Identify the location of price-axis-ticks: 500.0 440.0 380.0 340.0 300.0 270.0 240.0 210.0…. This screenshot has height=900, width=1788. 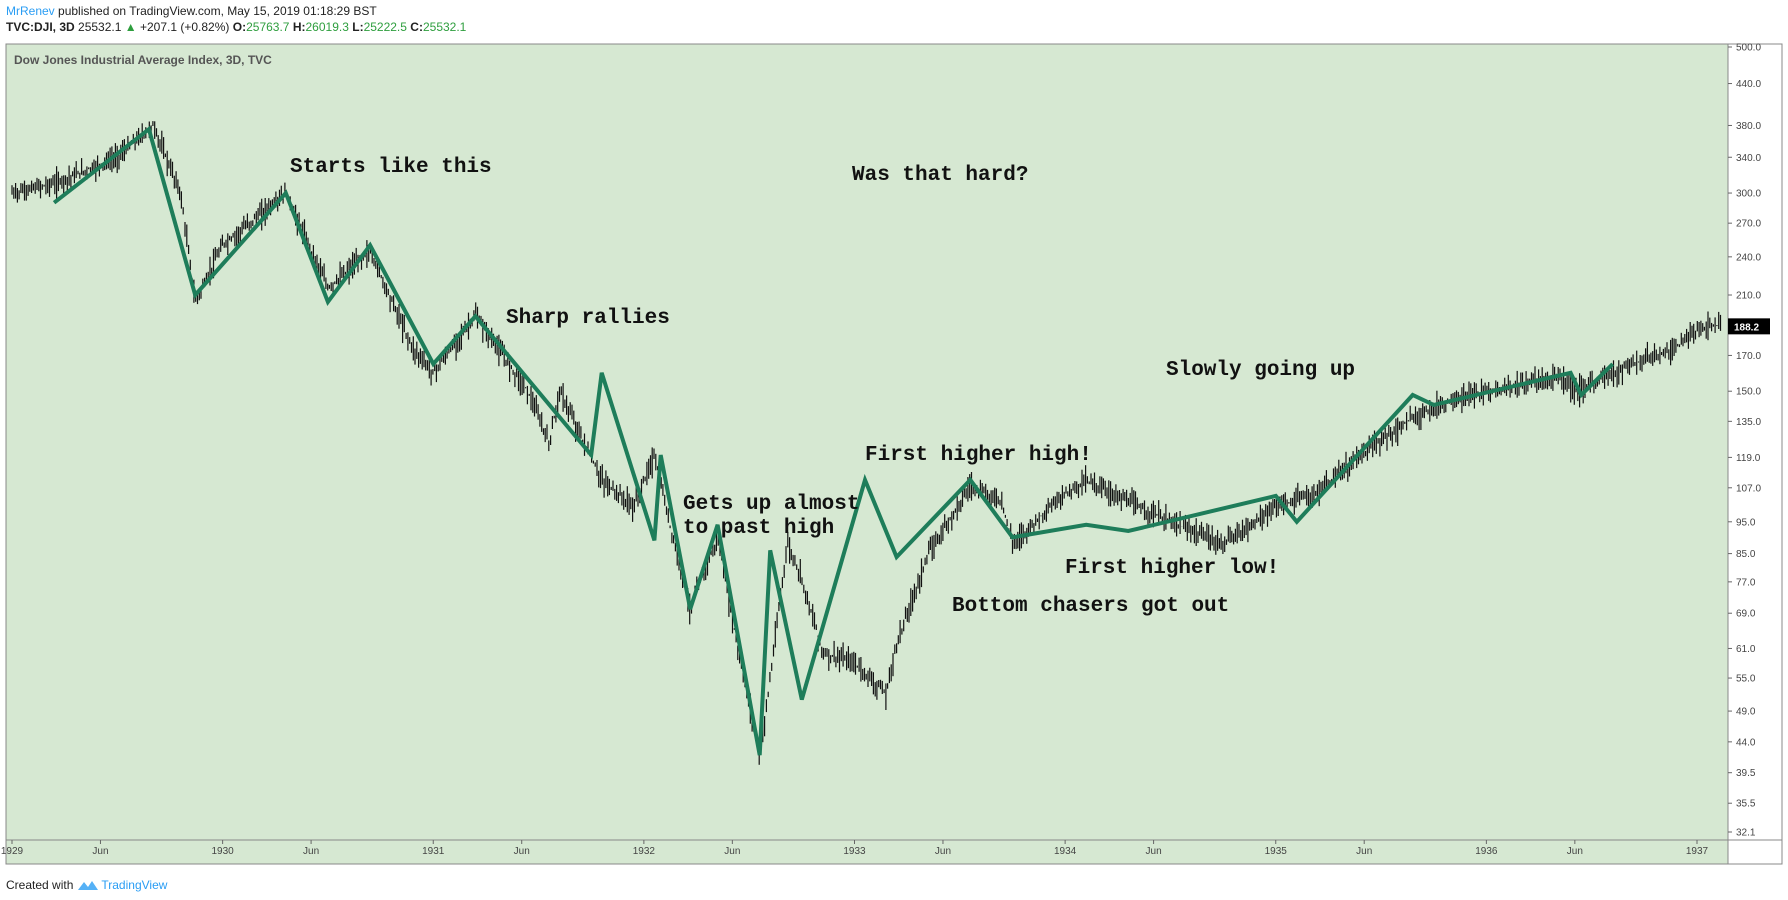
(1744, 441).